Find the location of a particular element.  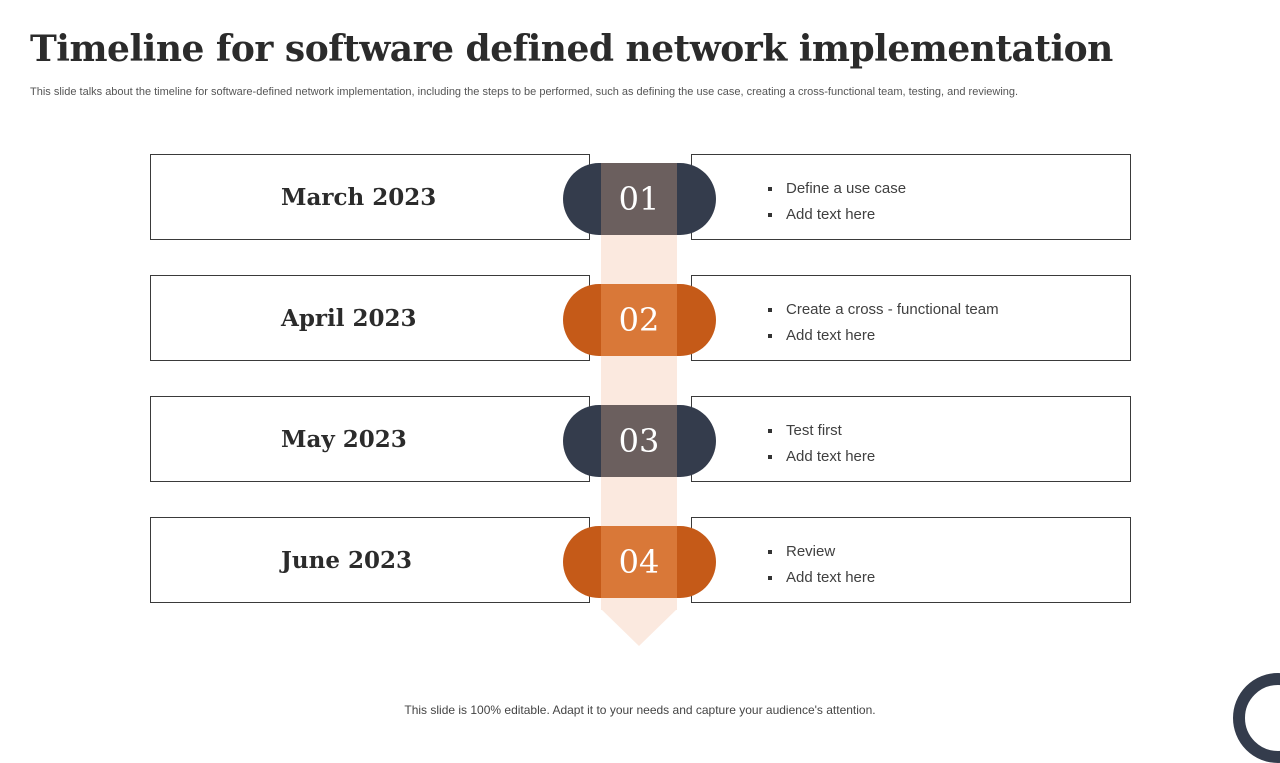

bullet-item: Test first is located at coordinates (821, 431).